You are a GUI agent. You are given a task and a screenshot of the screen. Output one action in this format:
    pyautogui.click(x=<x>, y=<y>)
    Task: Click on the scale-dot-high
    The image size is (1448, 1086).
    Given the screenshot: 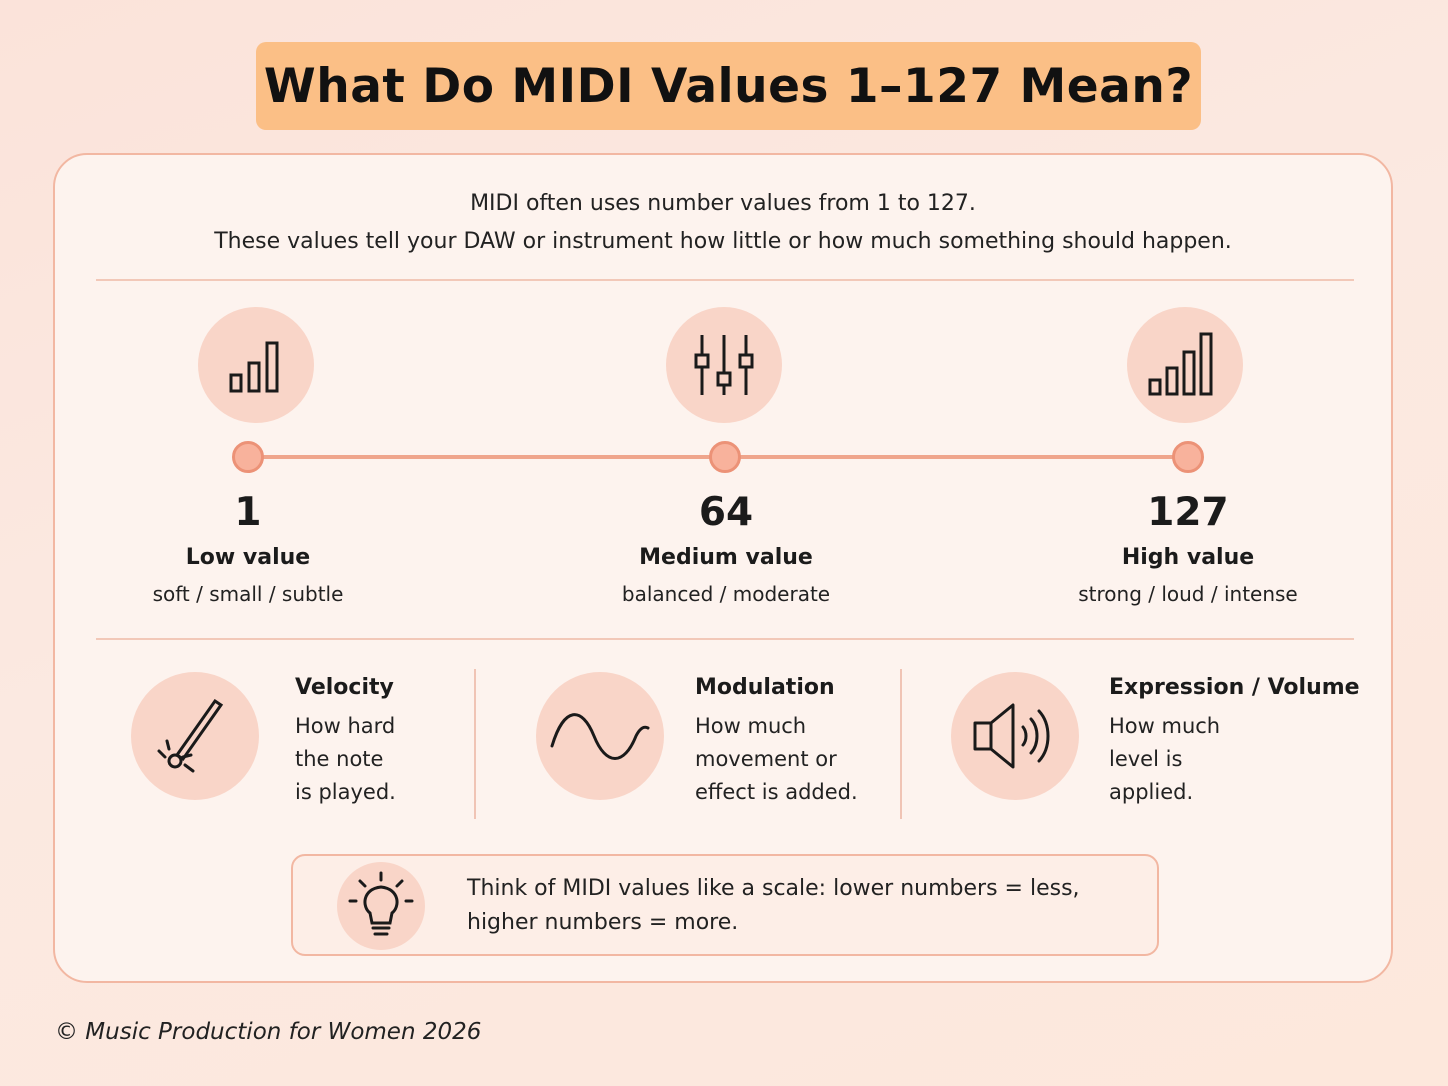 What is the action you would take?
    pyautogui.click(x=1188, y=457)
    